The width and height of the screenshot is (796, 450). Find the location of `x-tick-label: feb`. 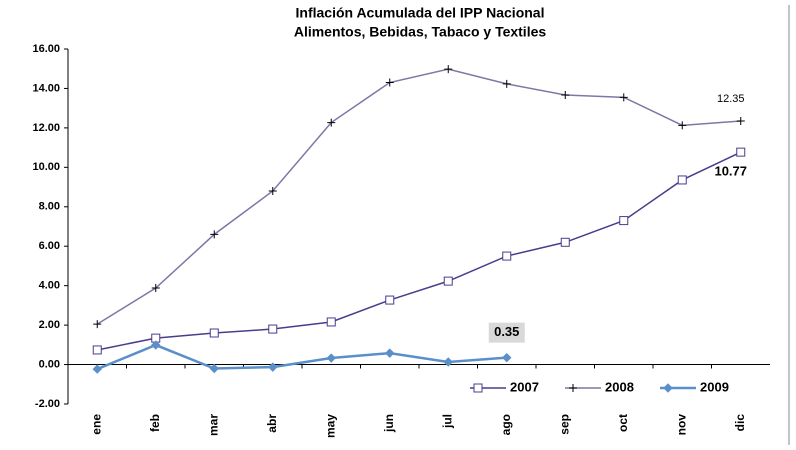

x-tick-label: feb is located at coordinates (155, 423).